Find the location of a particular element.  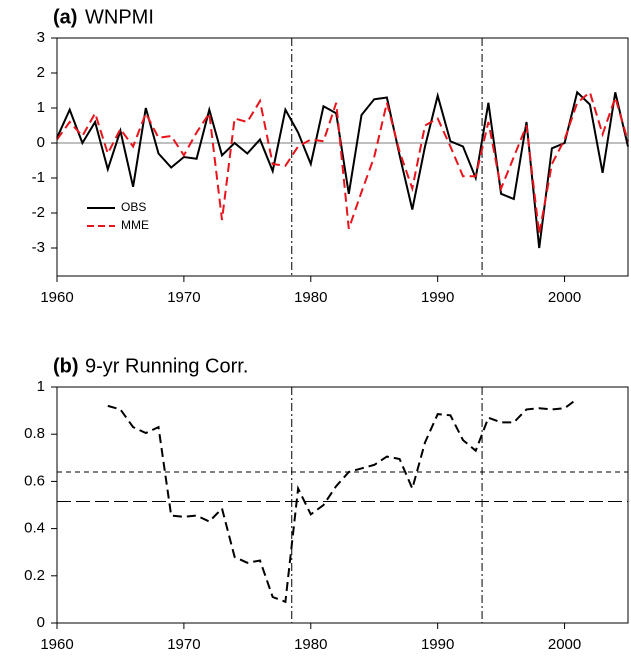

y-tick-label: 0.4 is located at coordinates (34, 528).